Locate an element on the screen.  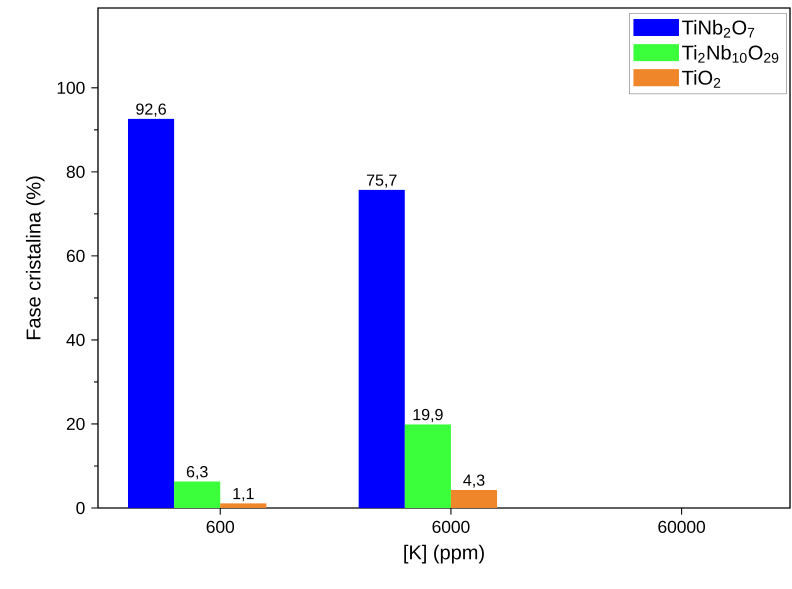
y-tick-label: 0 is located at coordinates (80, 508).